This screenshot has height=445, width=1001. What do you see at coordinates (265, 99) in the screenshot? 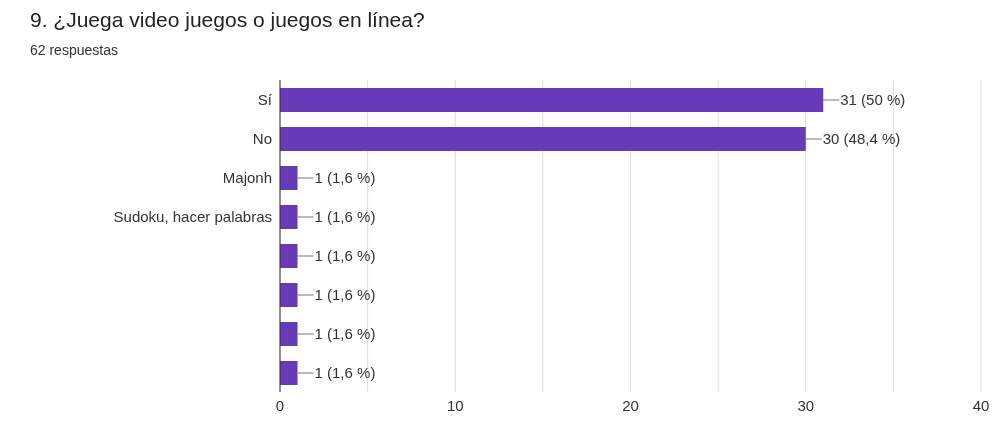
I see `y-tick-label: Sí` at bounding box center [265, 99].